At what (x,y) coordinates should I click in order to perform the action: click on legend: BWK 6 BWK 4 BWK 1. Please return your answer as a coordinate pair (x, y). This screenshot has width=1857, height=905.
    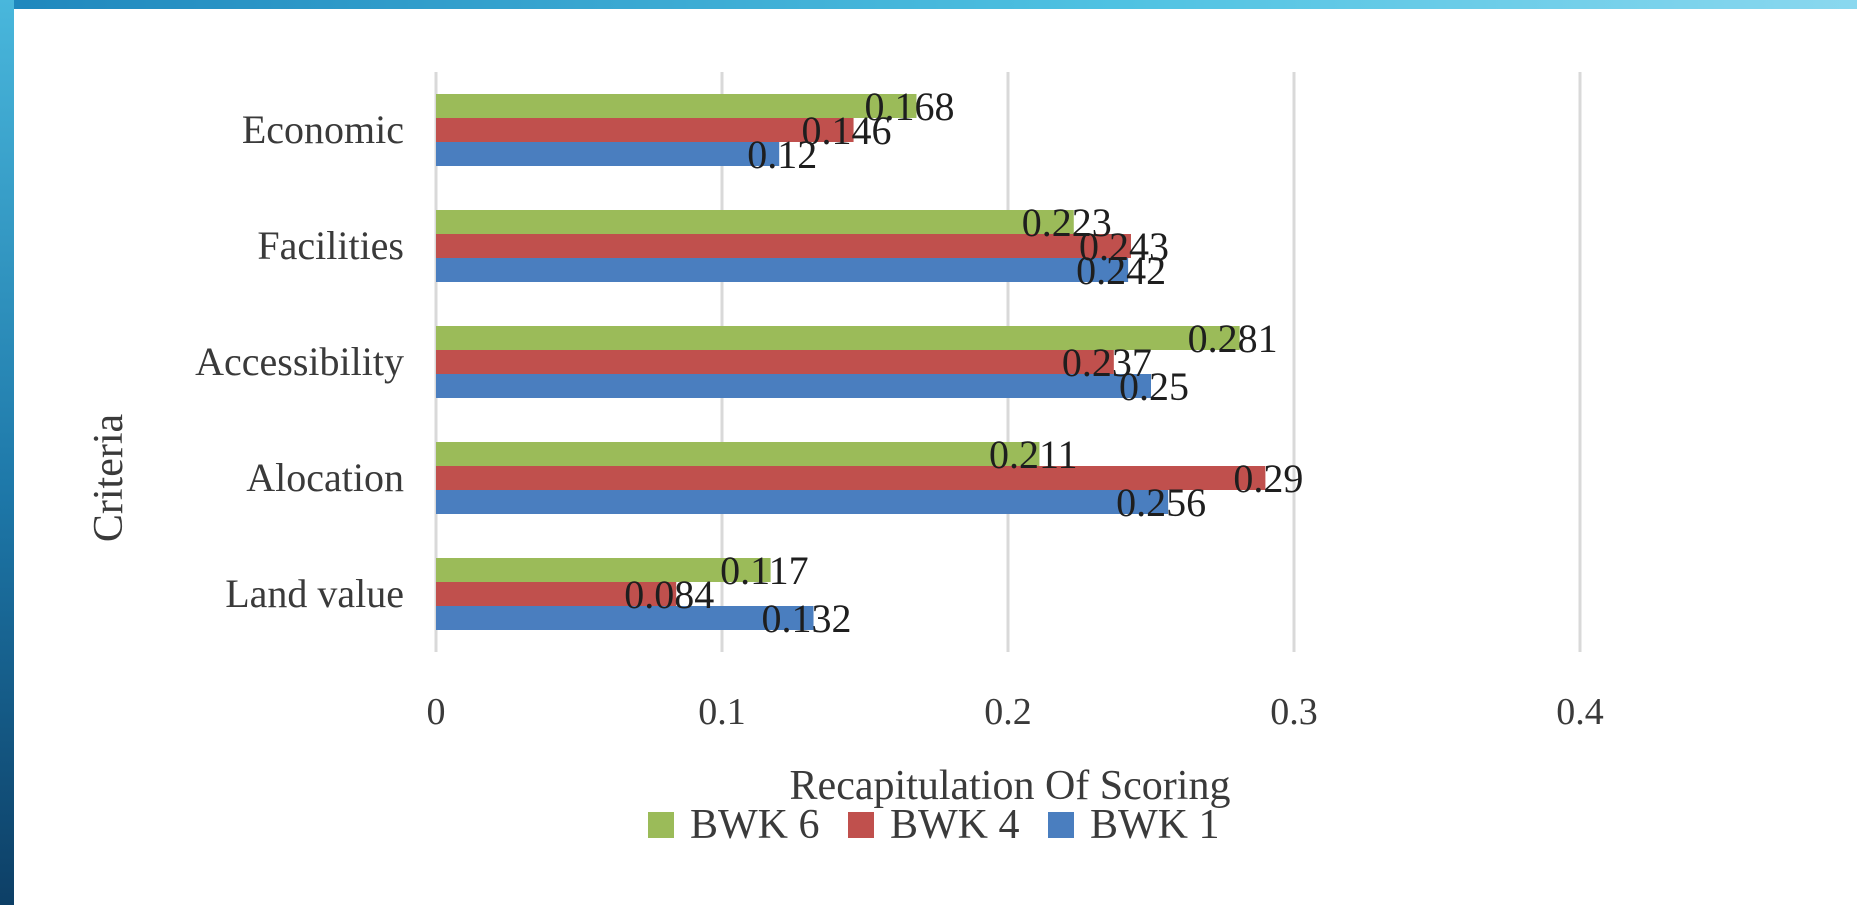
    Looking at the image, I should click on (934, 825).